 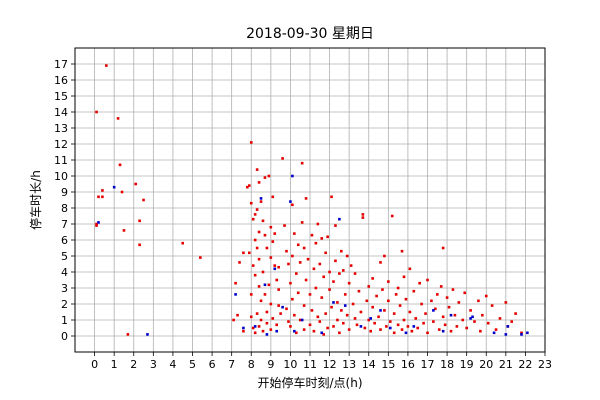 I want to click on x-tick-label: 16, so click(x=408, y=364).